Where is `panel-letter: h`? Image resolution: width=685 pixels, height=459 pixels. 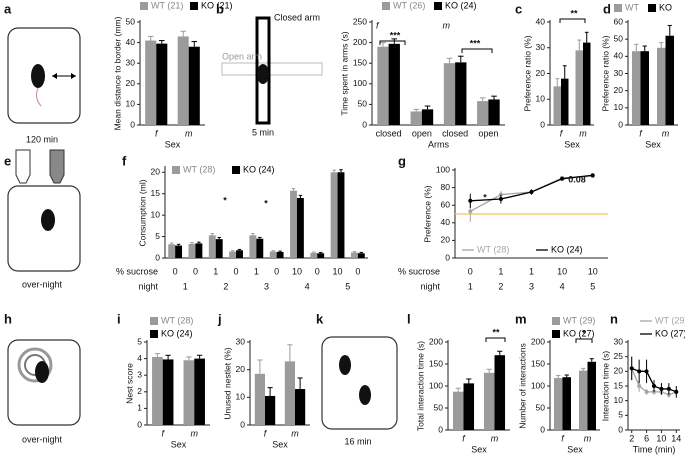 panel-letter: h is located at coordinates (8, 318).